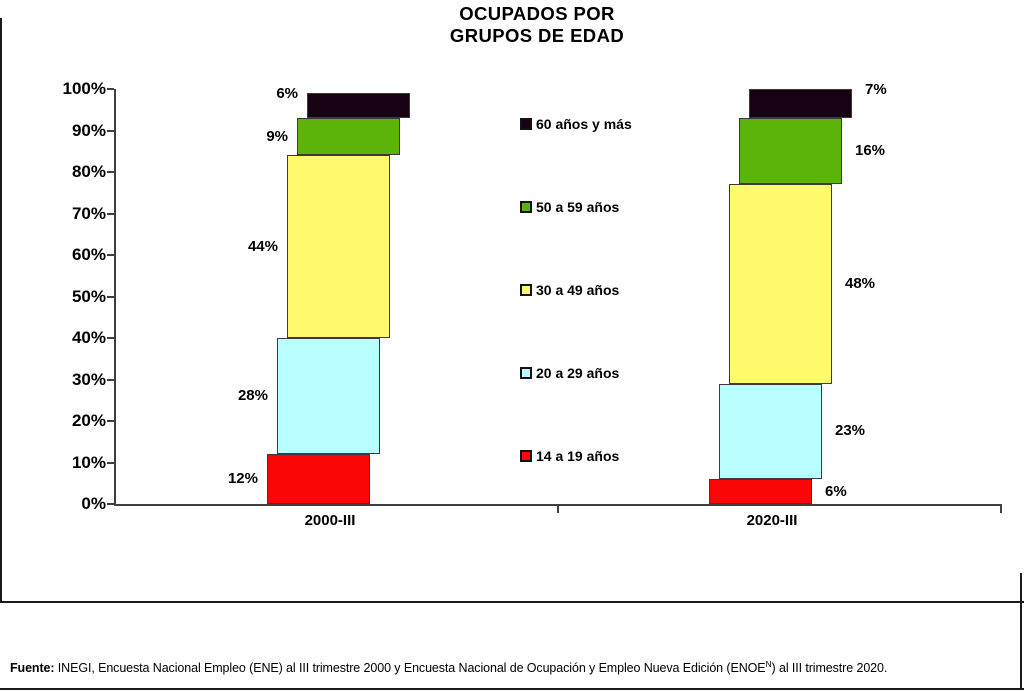 The image size is (1024, 691). Describe the element at coordinates (93, 503) in the screenshot. I see `y-tick-label: 0%` at that location.